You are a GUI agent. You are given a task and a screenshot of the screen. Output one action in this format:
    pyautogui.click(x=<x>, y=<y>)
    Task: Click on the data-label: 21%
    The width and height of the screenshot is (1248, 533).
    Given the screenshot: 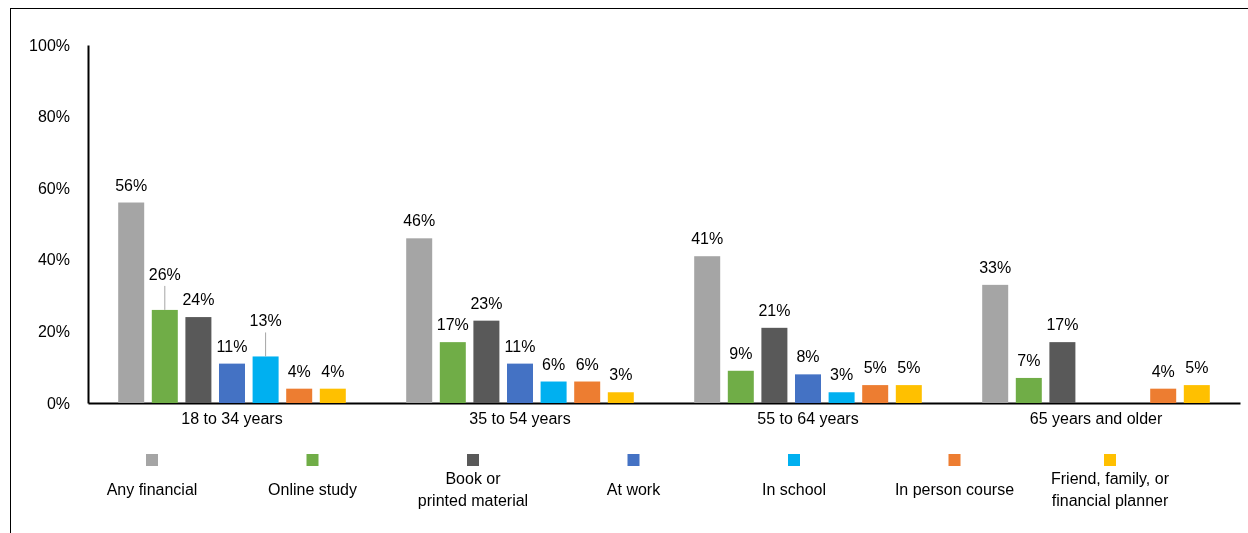 What is the action you would take?
    pyautogui.click(x=774, y=310)
    